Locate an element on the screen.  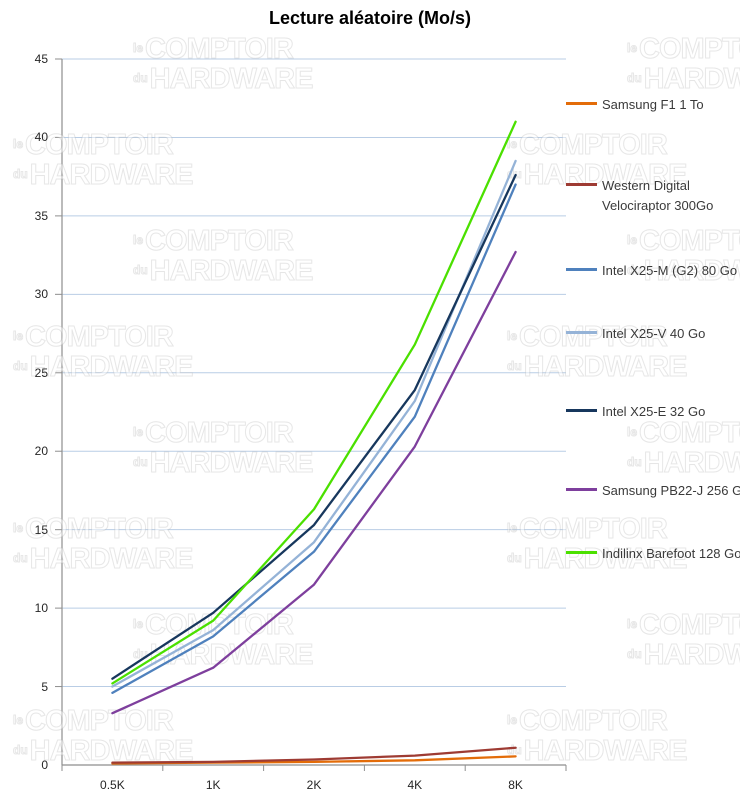
legend-item-intel-x25-m-g2-80-go: Intel X25-M (G2) 80 Go is located at coordinates (651, 271).